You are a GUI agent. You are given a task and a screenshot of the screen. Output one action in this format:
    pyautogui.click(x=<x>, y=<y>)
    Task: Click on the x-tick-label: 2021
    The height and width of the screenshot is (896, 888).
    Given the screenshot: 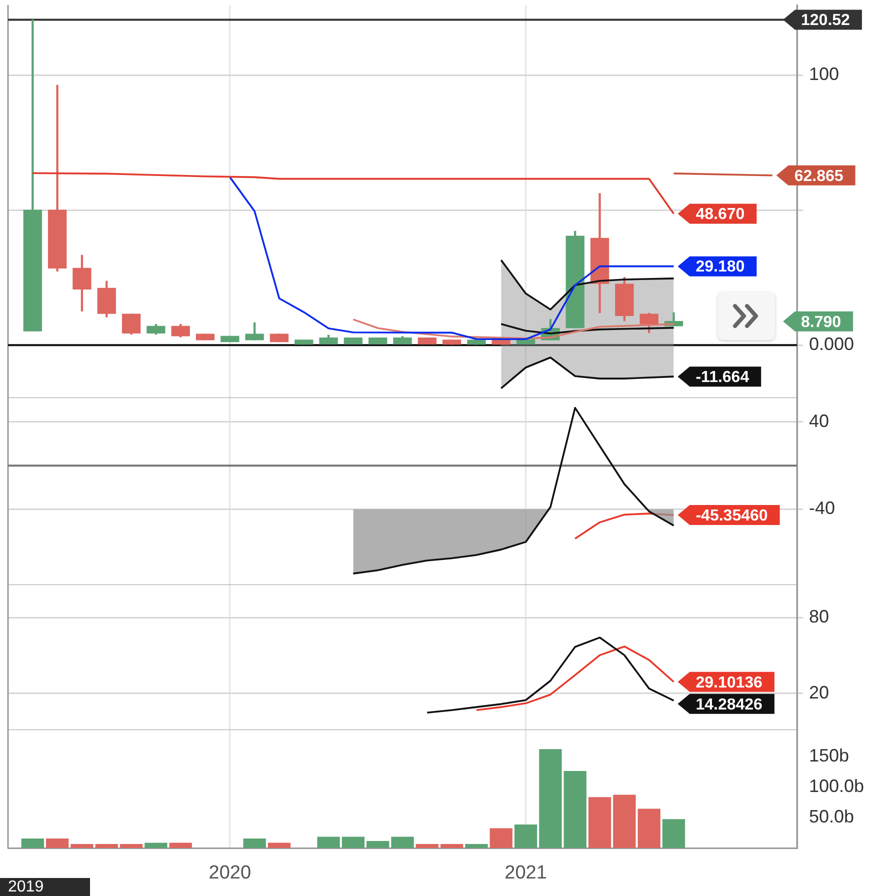 What is the action you would take?
    pyautogui.click(x=525, y=873)
    